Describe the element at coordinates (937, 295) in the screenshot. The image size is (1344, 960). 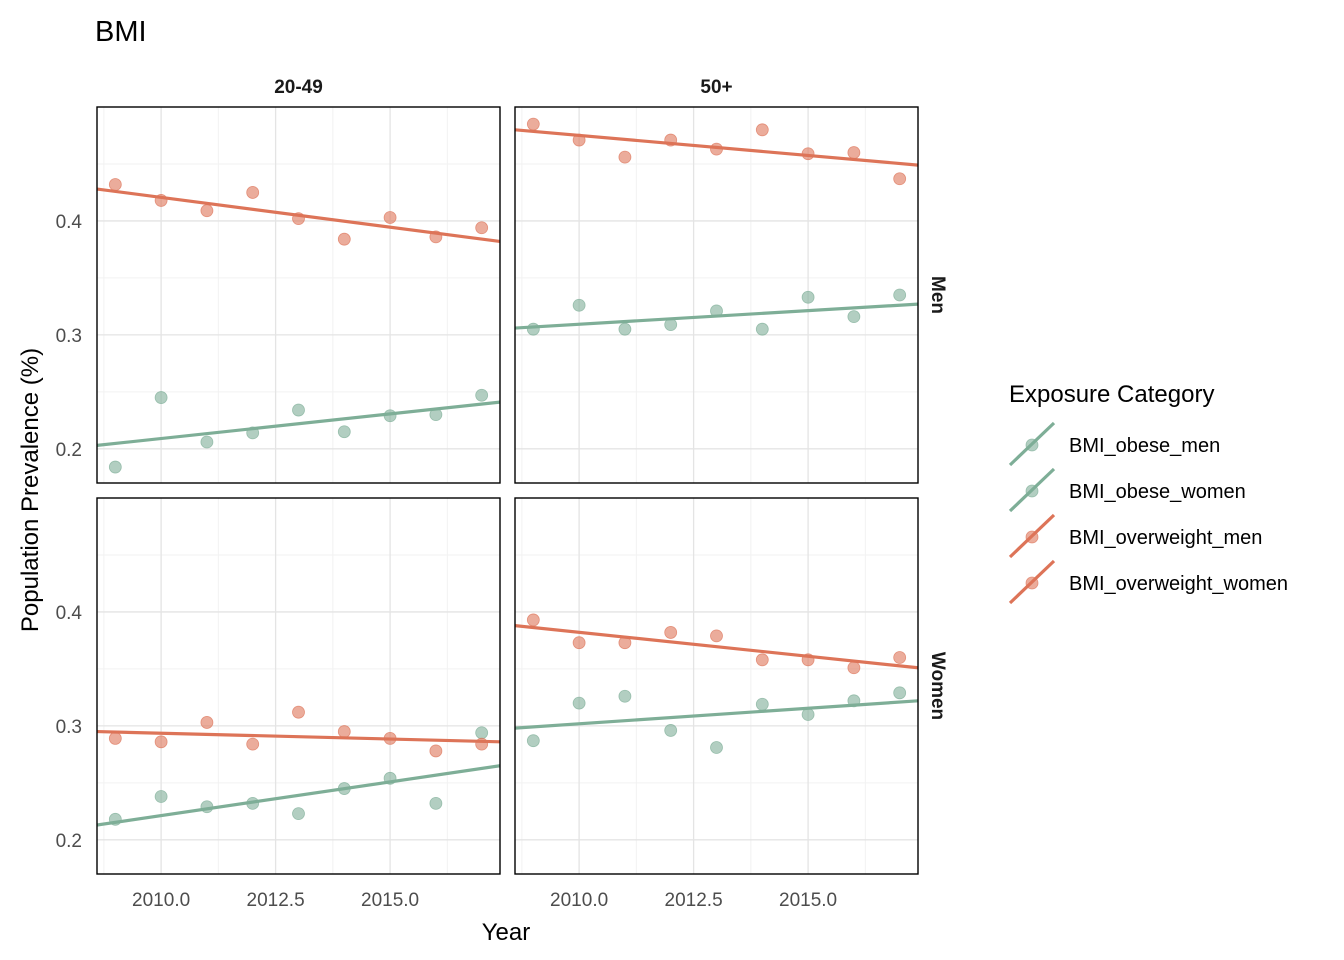
I see `facet-row-label: Men` at that location.